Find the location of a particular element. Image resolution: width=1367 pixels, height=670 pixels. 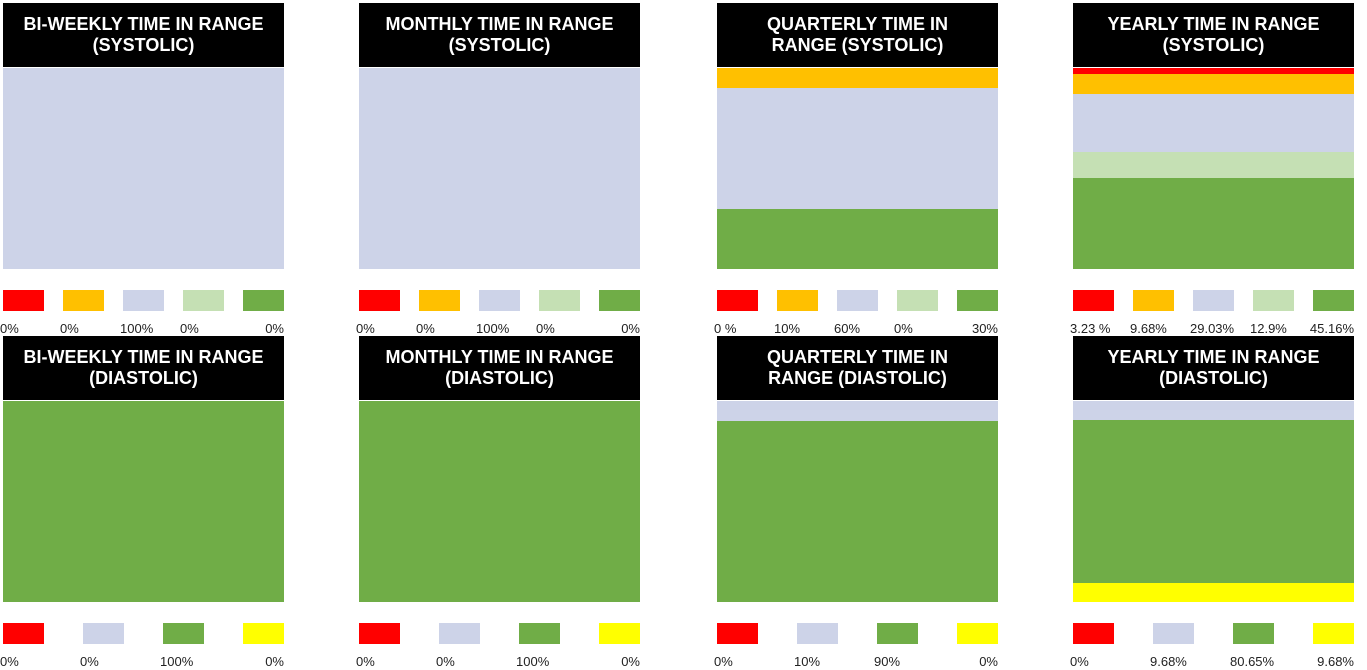

legend-percent-label: 90% is located at coordinates (887, 661).